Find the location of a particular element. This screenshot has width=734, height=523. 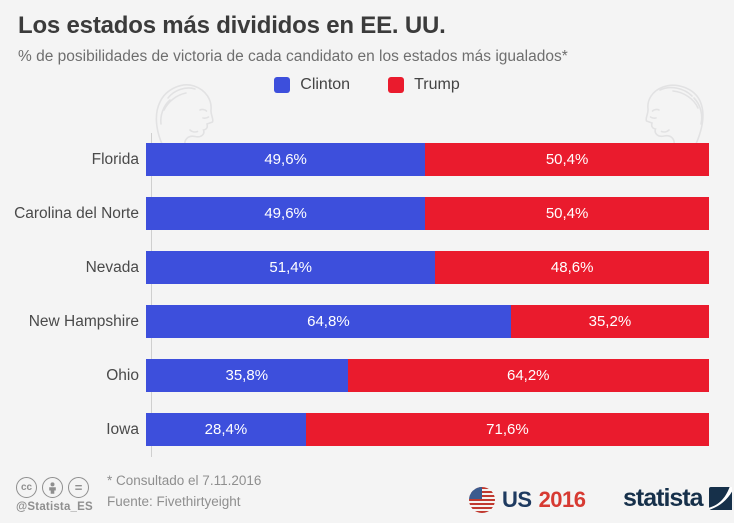

trump-sketch-icon is located at coordinates (670, 113).